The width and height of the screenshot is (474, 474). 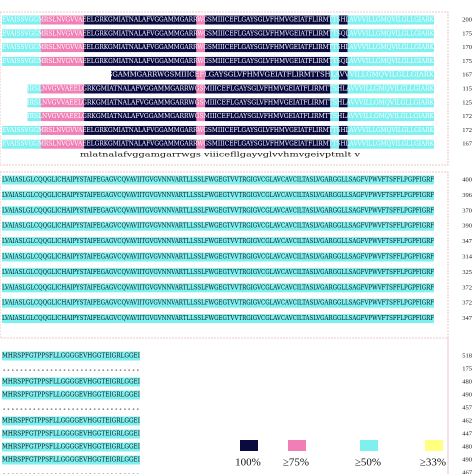 I want to click on legend-label: ≥75%, so click(x=296, y=463).